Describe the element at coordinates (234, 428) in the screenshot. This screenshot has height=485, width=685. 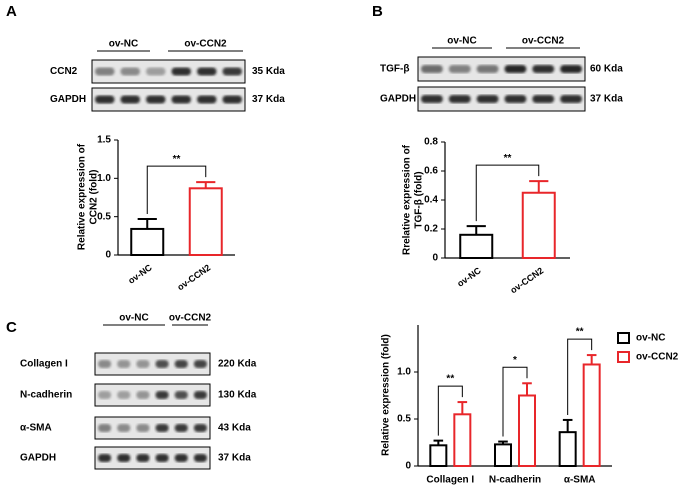
I see `size-label: 43 Kda` at that location.